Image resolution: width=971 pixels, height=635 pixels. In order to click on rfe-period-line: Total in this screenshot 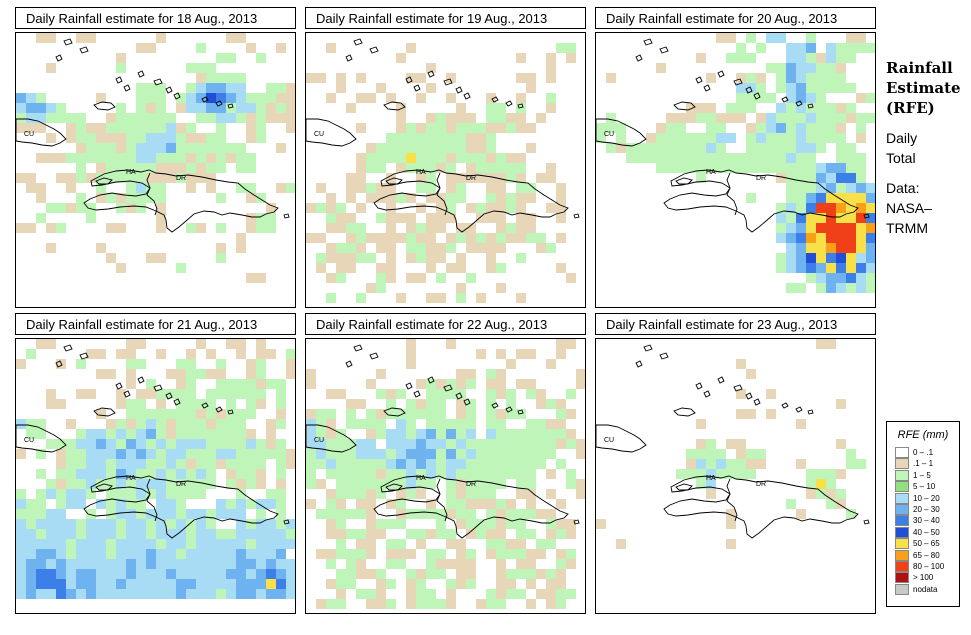, I will do `click(901, 158)`.